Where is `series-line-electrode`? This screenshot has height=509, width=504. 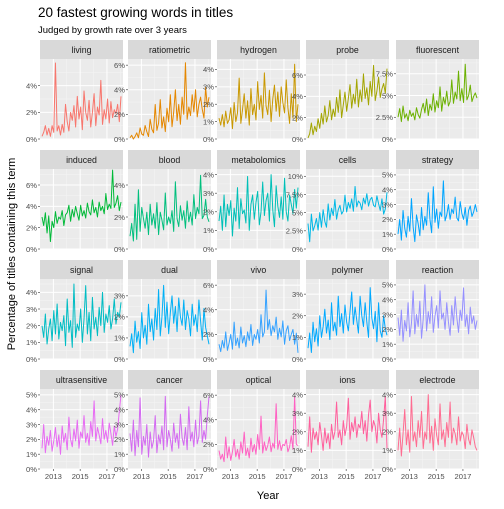 series-line-electrode is located at coordinates (437, 425).